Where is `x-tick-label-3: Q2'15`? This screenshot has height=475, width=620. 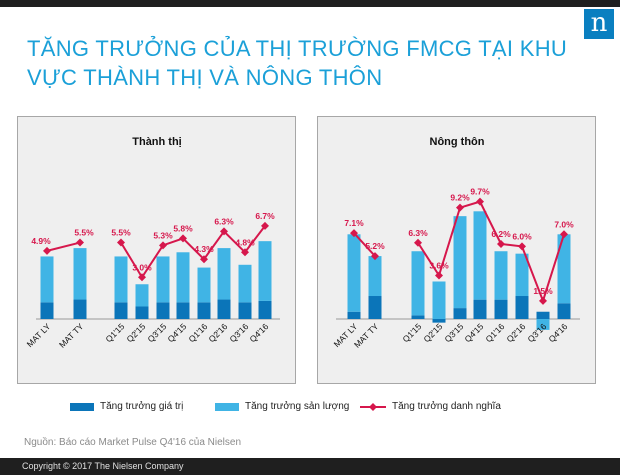 x-tick-label-3: Q2'15 is located at coordinates (135, 332).